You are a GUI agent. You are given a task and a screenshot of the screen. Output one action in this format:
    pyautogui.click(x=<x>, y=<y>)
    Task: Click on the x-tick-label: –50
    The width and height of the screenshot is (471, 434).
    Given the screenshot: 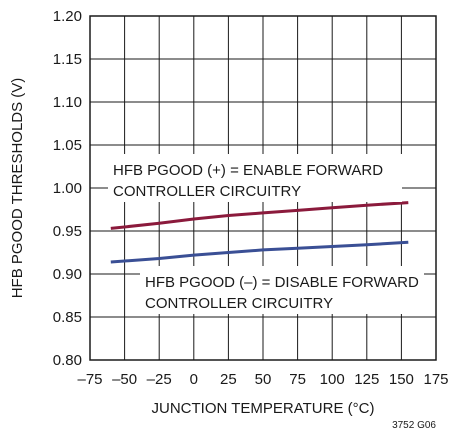 What is the action you would take?
    pyautogui.click(x=124, y=379)
    